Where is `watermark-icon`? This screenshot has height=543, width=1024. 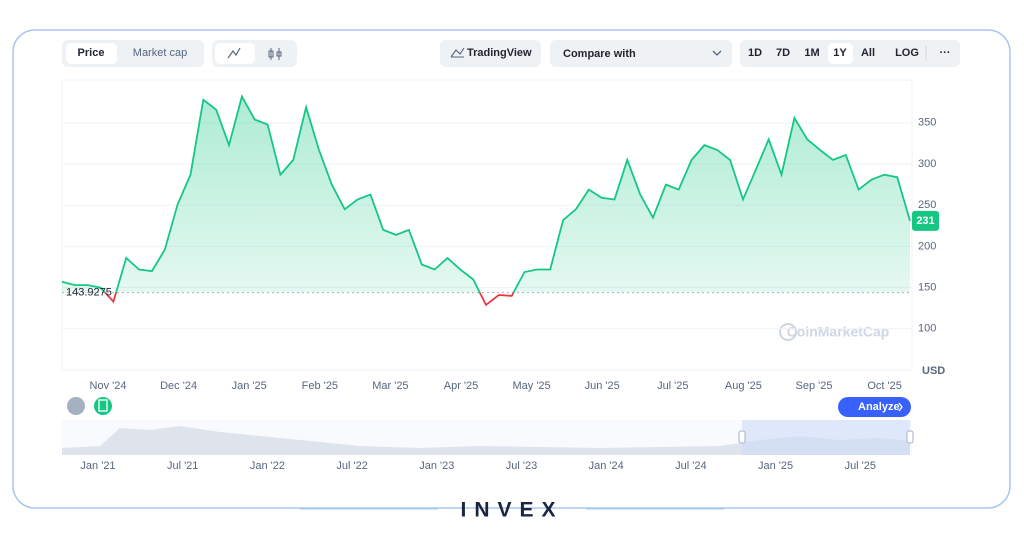 watermark-icon is located at coordinates (788, 332).